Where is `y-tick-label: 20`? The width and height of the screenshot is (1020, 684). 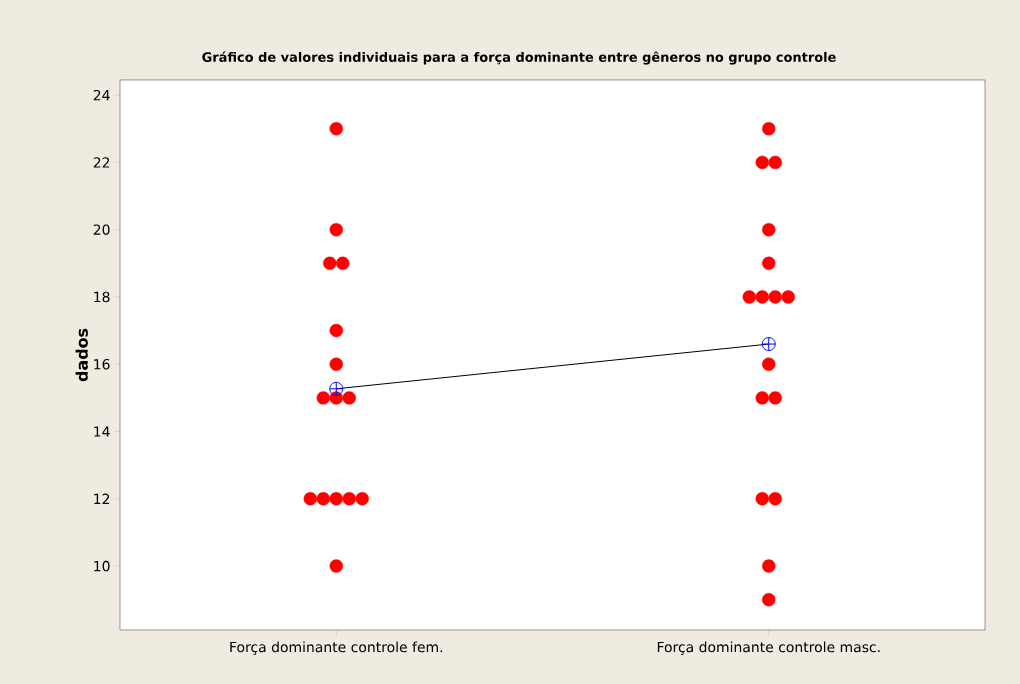
y-tick-label: 20 is located at coordinates (101, 229).